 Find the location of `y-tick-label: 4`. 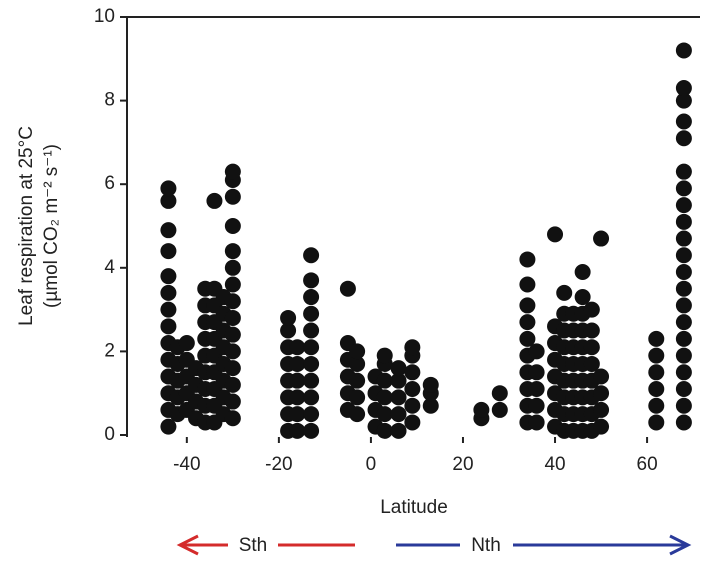

y-tick-label: 4 is located at coordinates (109, 267).